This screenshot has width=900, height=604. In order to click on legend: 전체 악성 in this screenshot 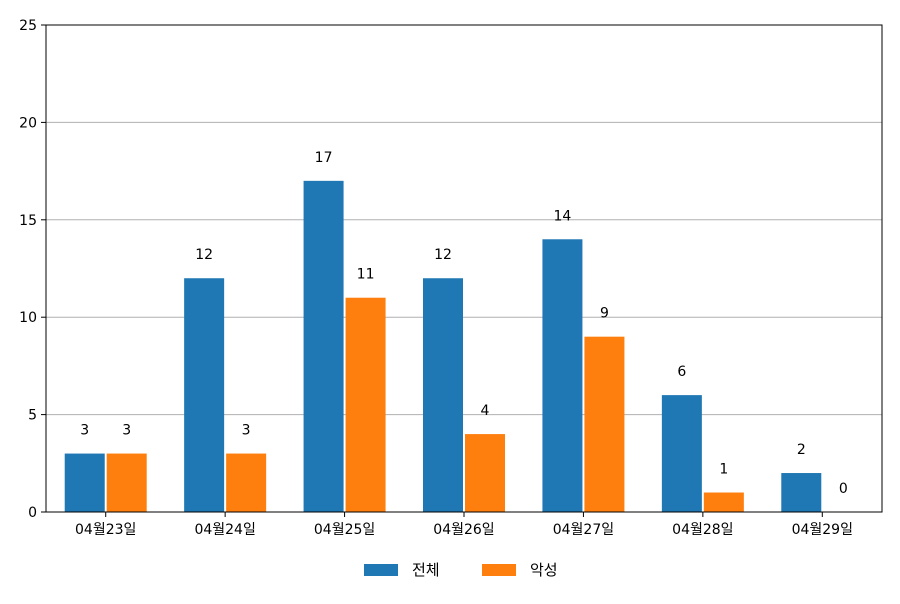, I will do `click(461, 570)`.